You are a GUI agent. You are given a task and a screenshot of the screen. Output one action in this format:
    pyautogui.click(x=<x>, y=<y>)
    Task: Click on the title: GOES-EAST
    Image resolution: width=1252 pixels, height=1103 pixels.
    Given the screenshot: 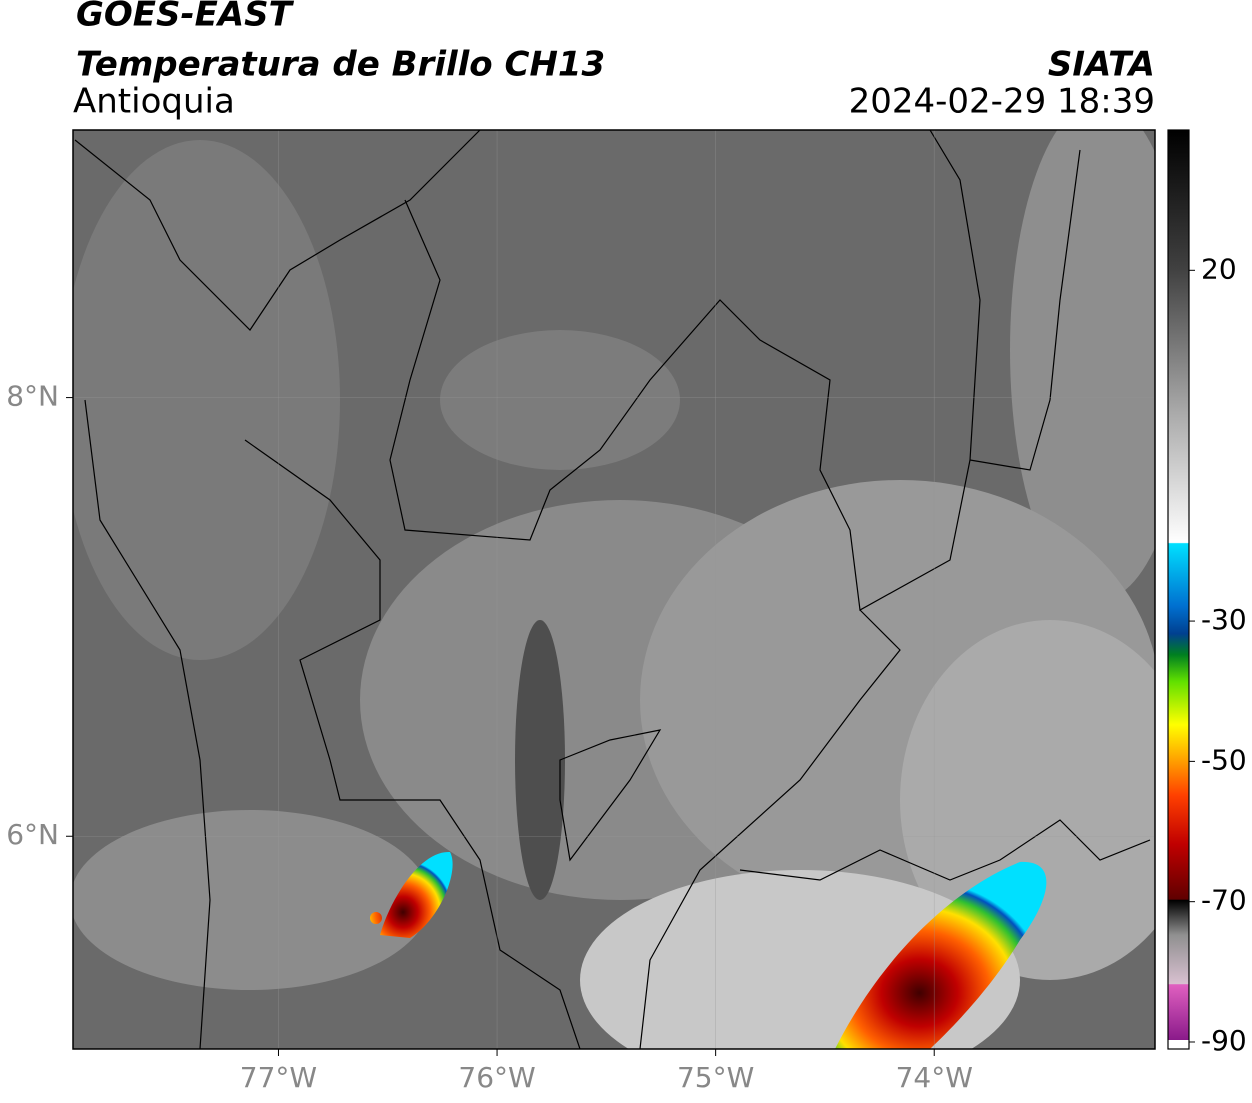 What is the action you would take?
    pyautogui.click(x=185, y=17)
    